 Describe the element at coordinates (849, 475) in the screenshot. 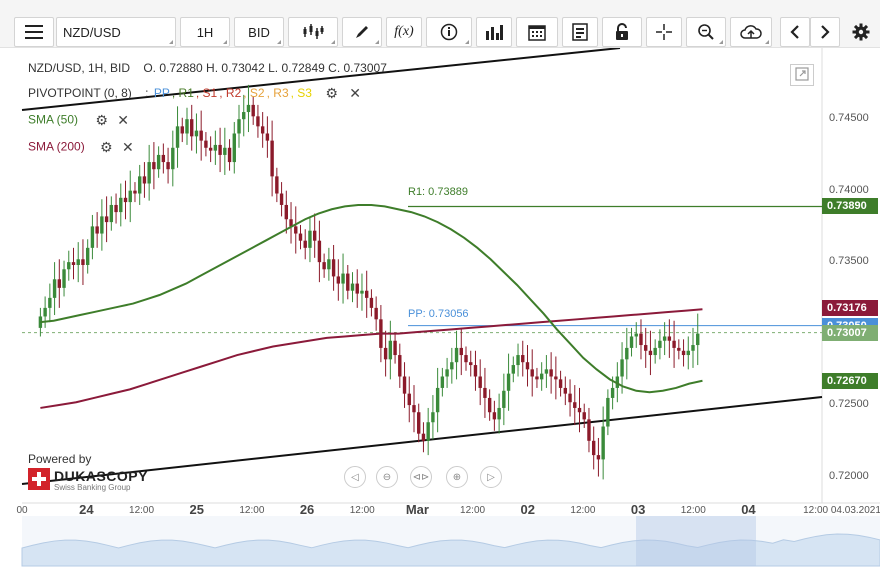

I see `y-tick-label: 0.72000` at that location.